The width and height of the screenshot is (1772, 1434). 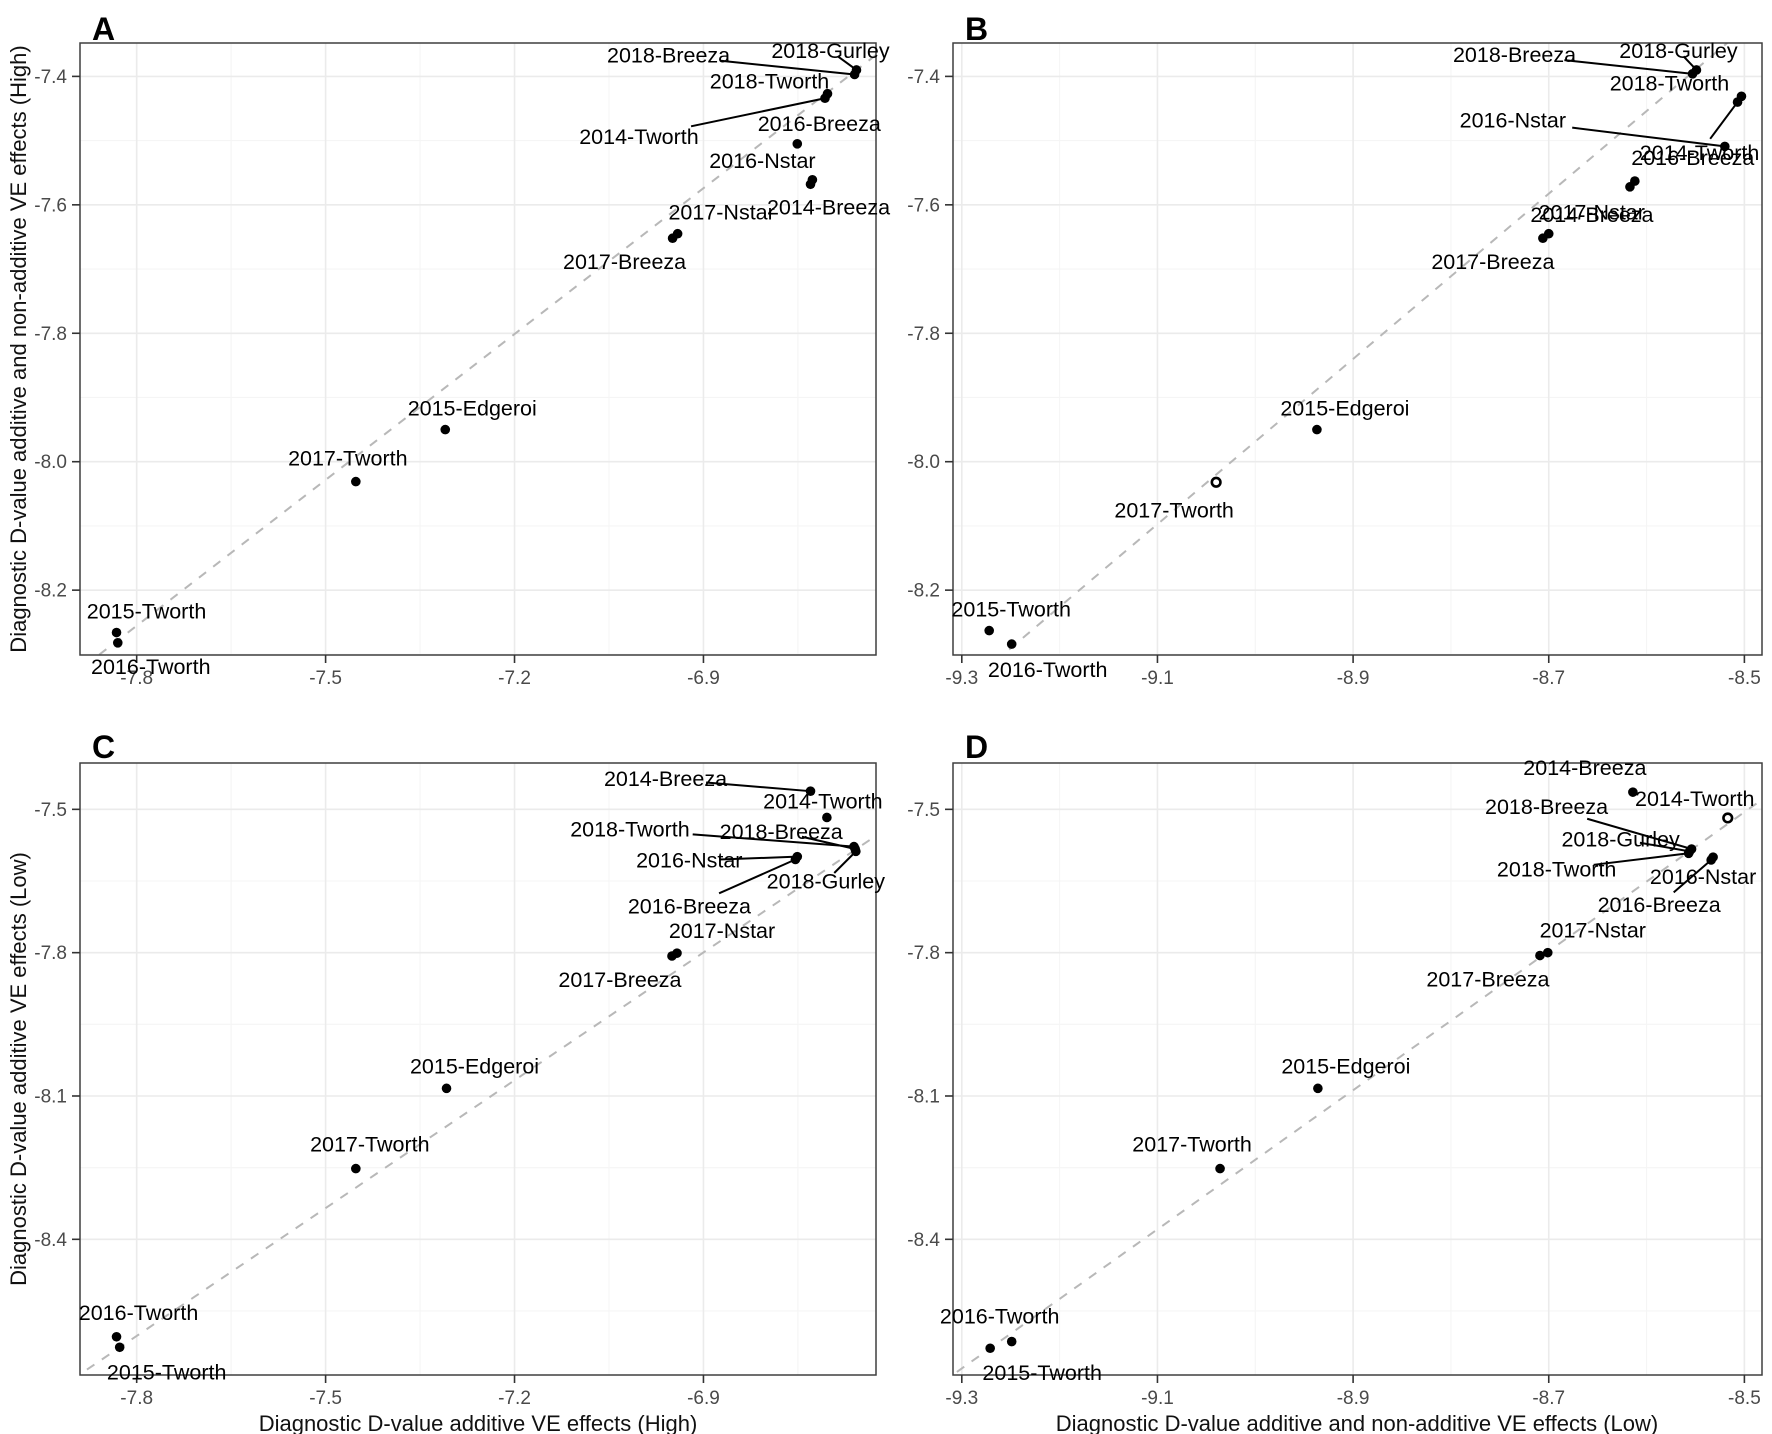 What do you see at coordinates (976, 29) in the screenshot?
I see `panel-letter-b: B` at bounding box center [976, 29].